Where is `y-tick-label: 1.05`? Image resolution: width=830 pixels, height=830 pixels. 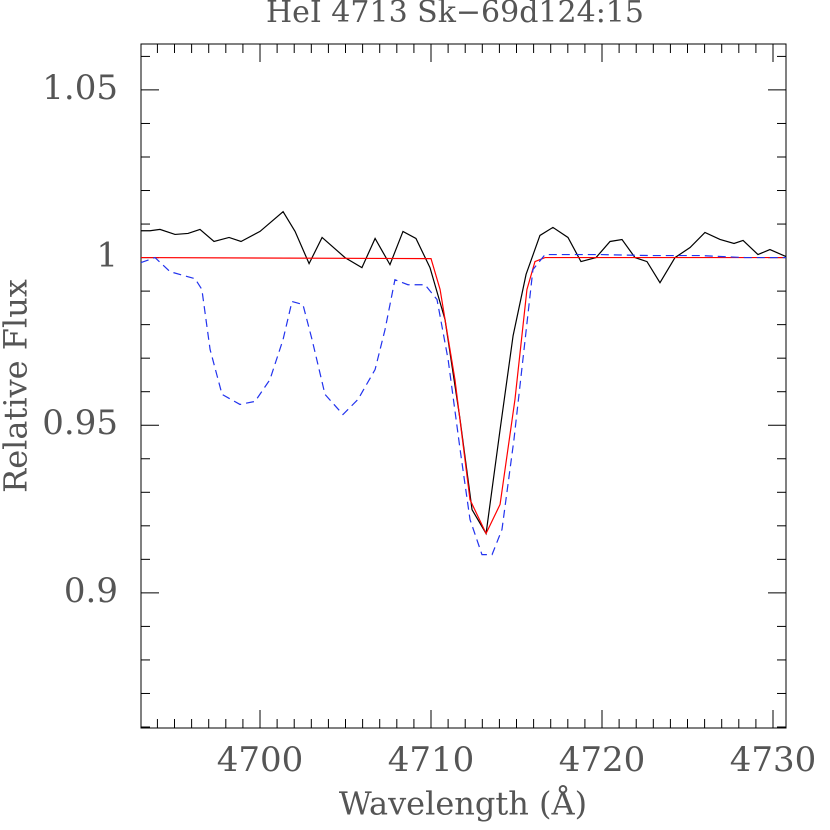
y-tick-label: 1.05 is located at coordinates (80, 88).